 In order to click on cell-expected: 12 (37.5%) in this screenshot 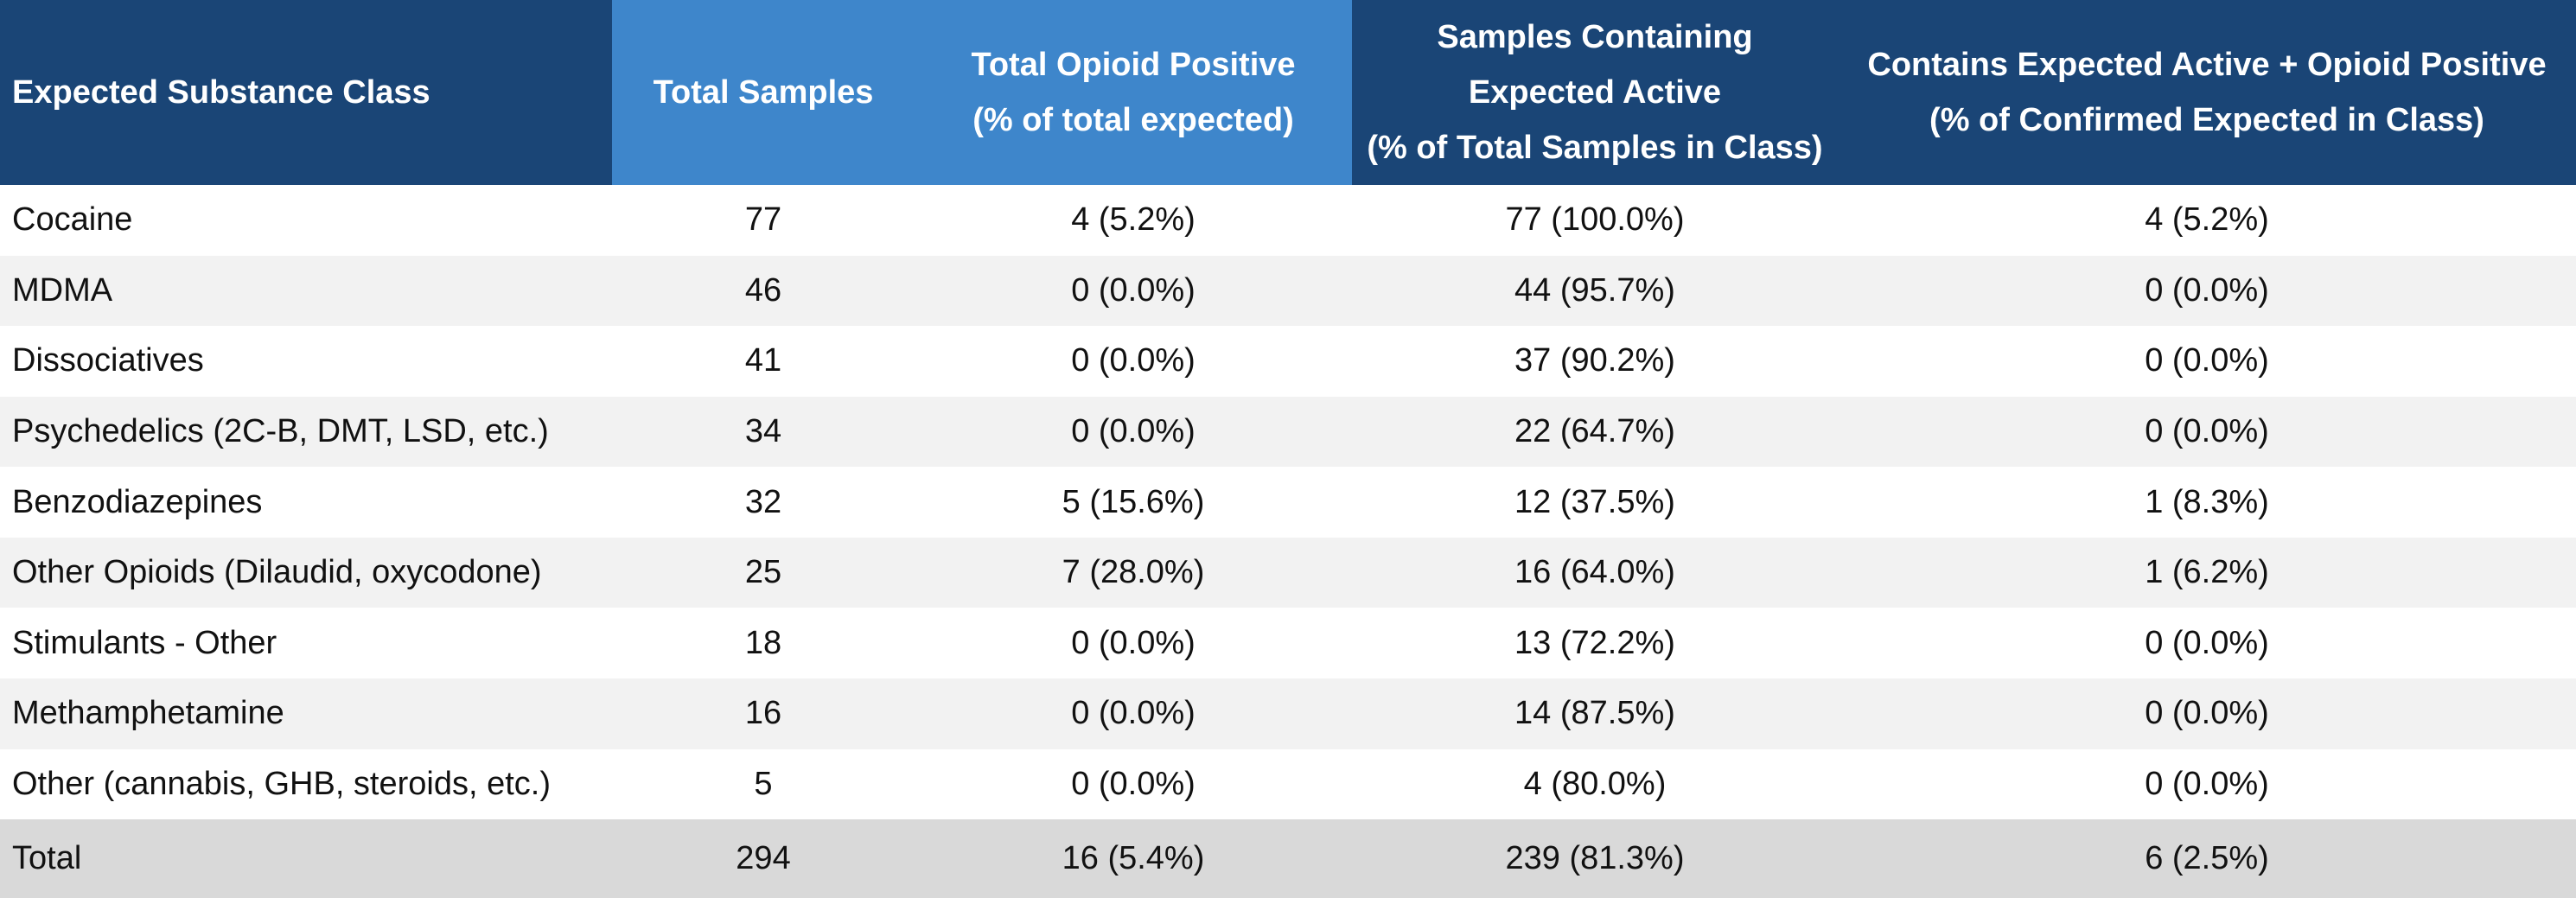, I will do `click(1595, 503)`.